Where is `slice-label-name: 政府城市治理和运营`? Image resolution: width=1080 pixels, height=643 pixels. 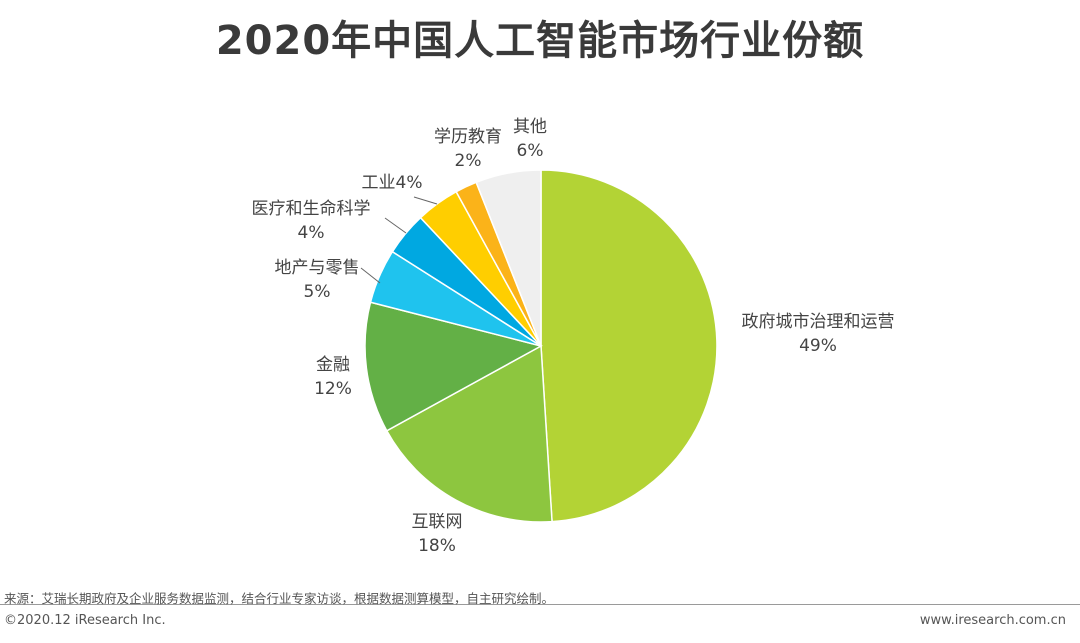
slice-label-name: 政府城市治理和运营 is located at coordinates (818, 322).